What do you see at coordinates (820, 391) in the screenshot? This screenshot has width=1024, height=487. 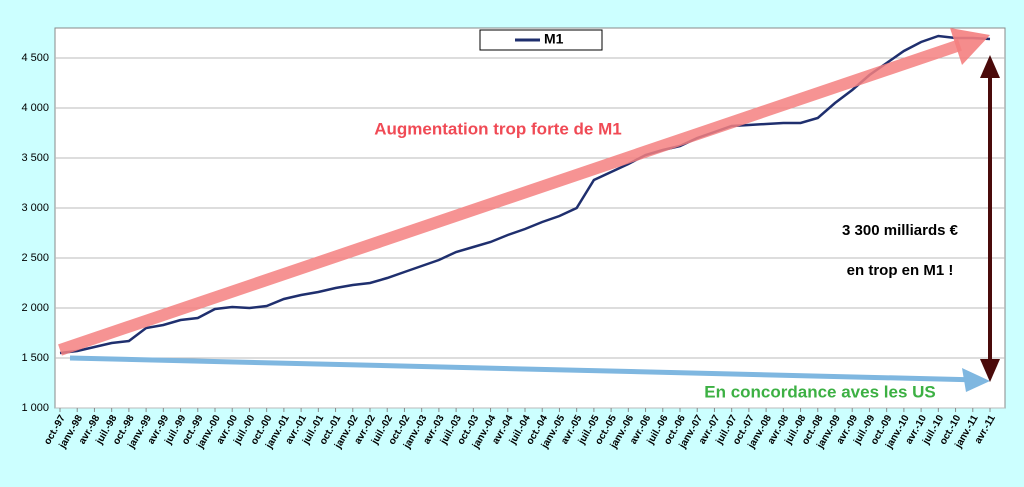 I see `annotation: En concordance aves les US` at bounding box center [820, 391].